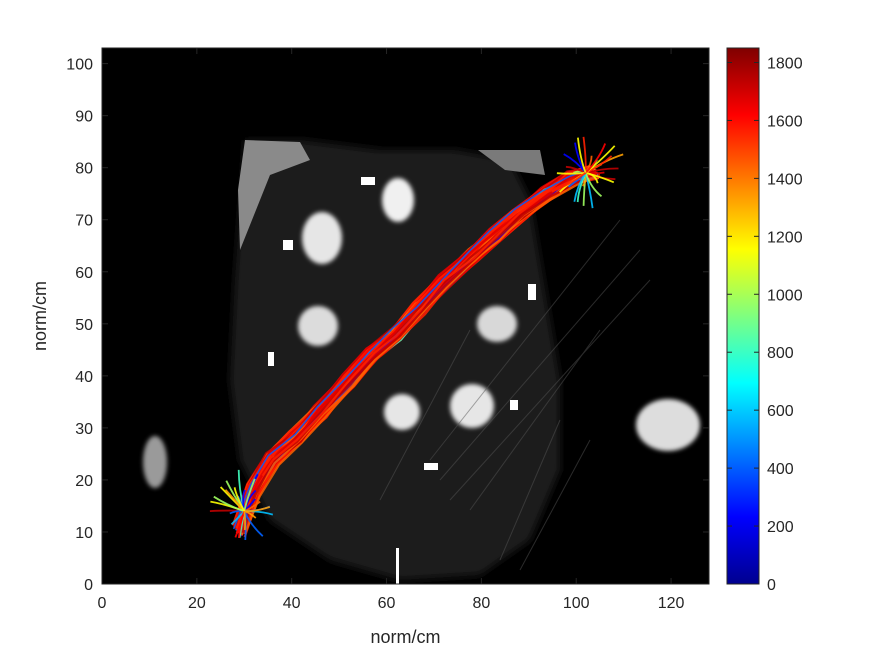  What do you see at coordinates (780, 353) in the screenshot?
I see `colorbar-tick-label: 800` at bounding box center [780, 353].